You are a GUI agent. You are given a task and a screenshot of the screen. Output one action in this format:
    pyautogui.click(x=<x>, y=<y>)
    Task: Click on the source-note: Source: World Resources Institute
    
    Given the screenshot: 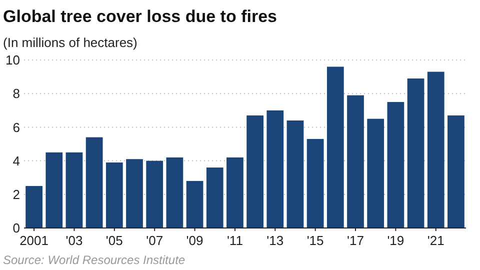 What is the action you would take?
    pyautogui.click(x=94, y=260)
    